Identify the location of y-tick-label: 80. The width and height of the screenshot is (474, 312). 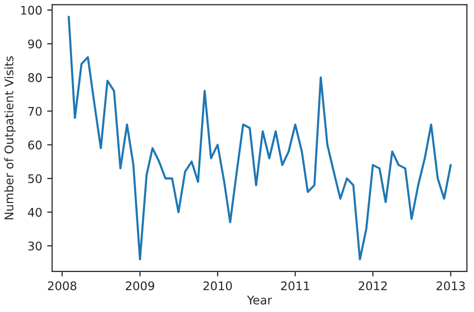
(35, 77).